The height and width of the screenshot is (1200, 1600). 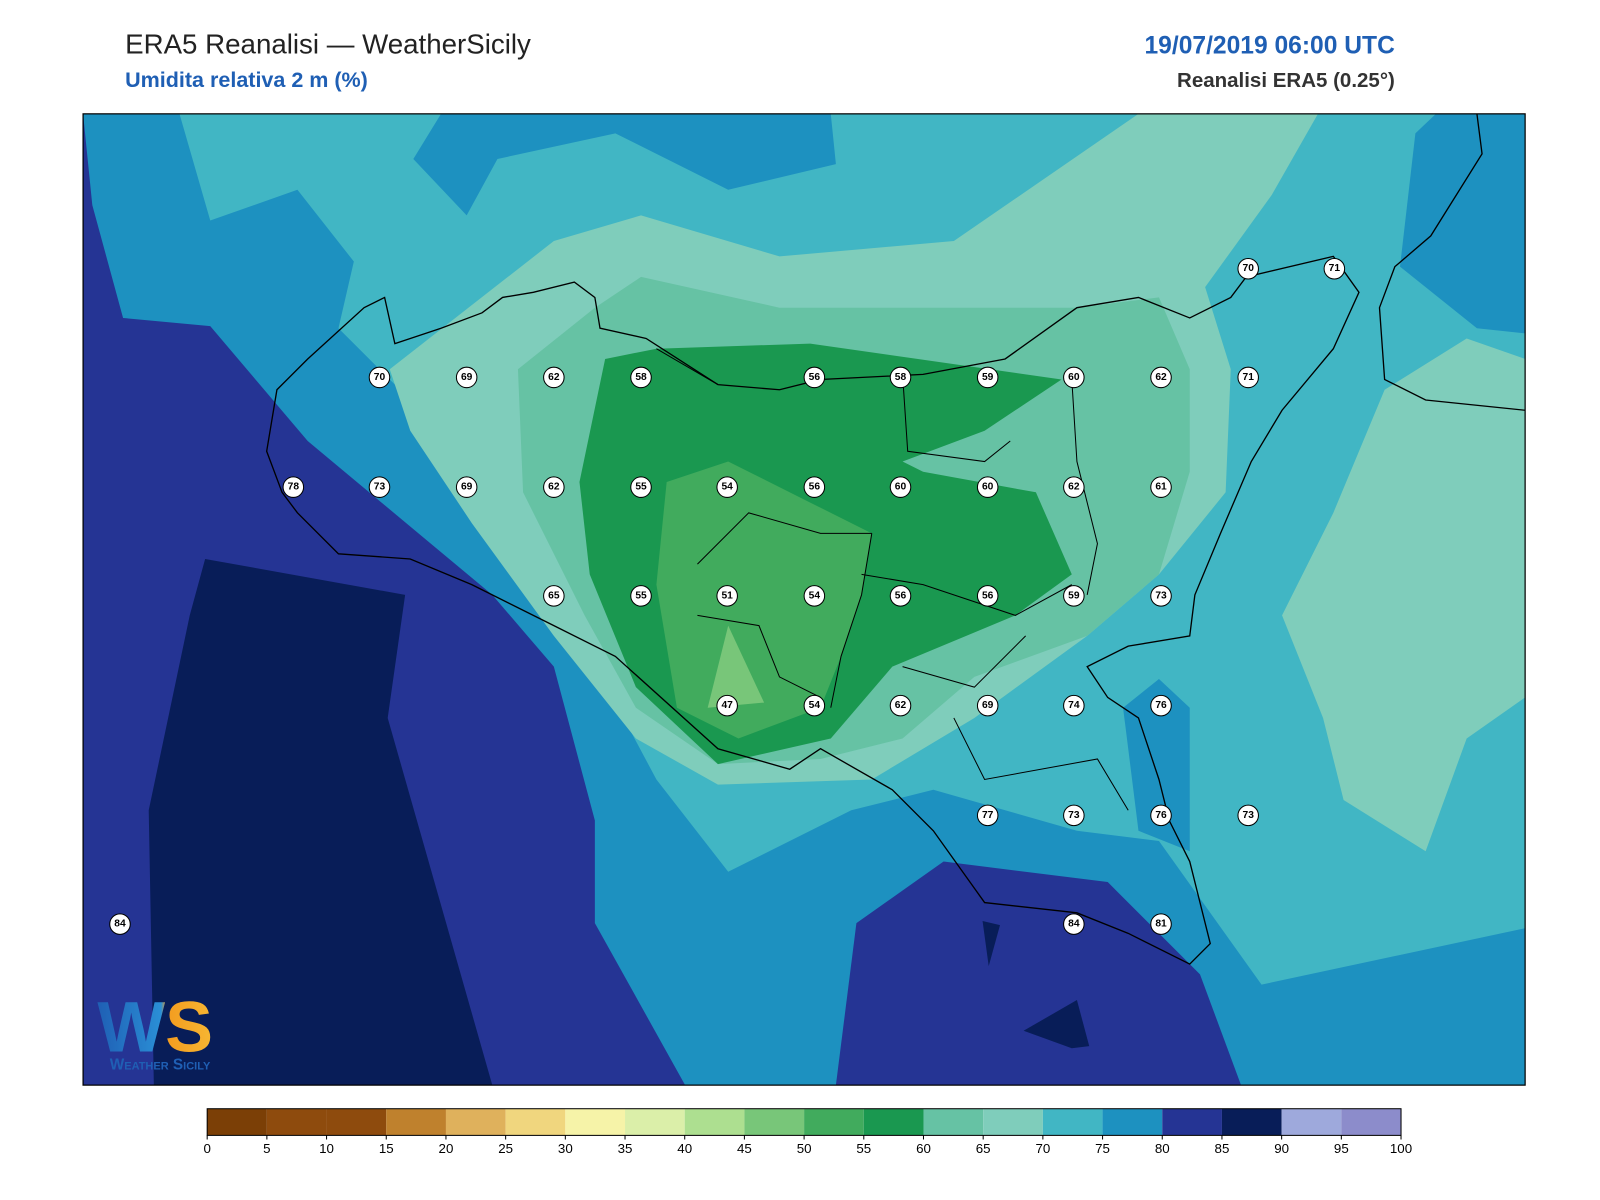 I want to click on colorbar-tick-label: 15, so click(x=386, y=1148).